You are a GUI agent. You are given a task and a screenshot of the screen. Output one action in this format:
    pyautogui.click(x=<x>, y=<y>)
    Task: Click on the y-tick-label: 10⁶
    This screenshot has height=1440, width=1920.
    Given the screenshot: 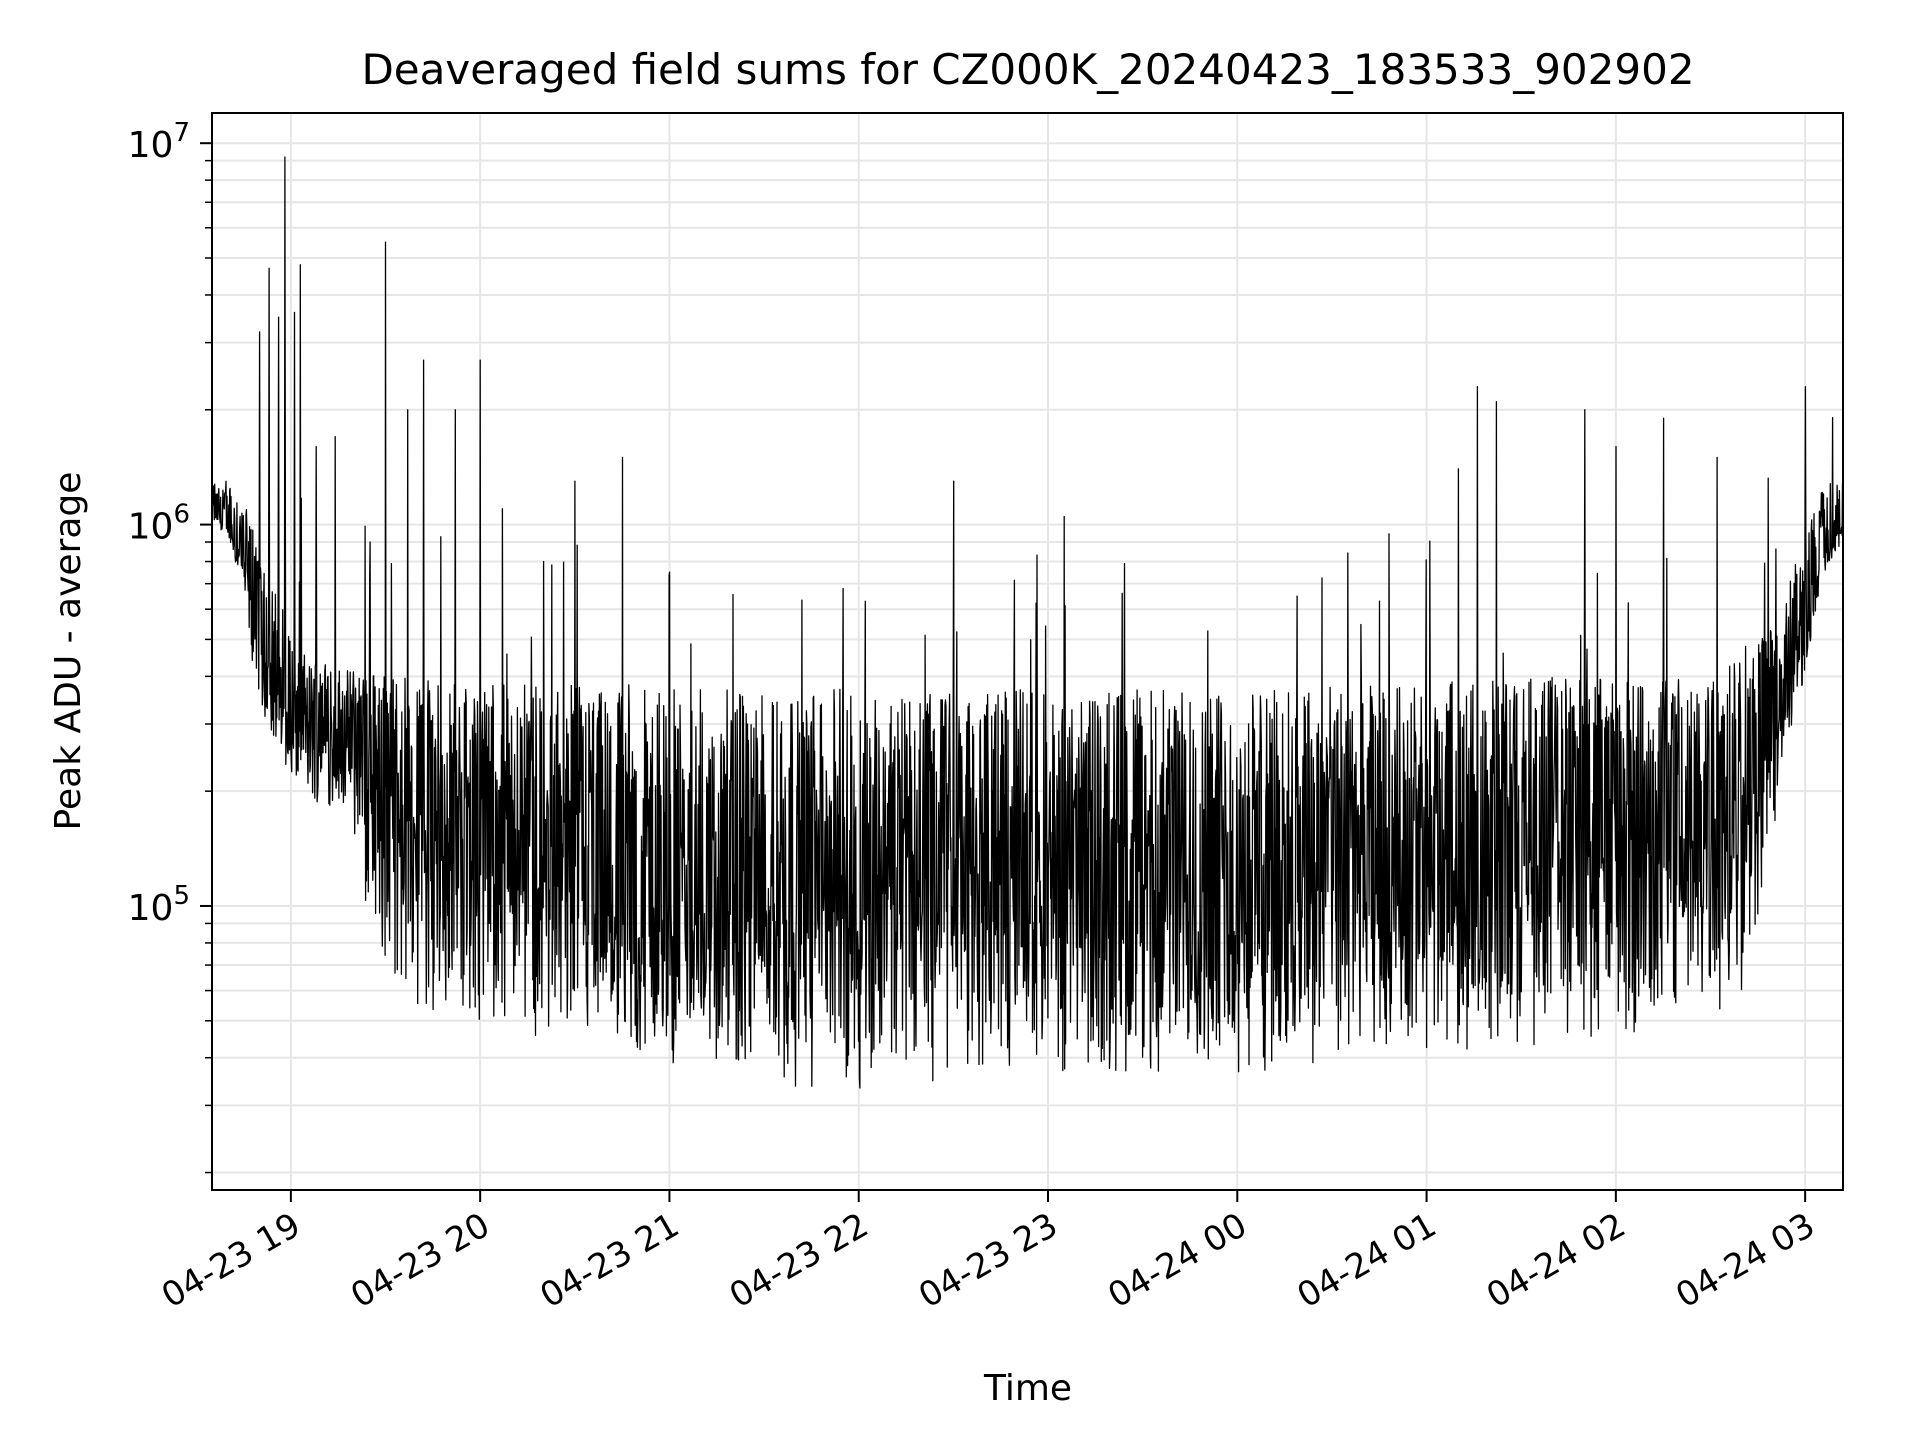 What is the action you would take?
    pyautogui.click(x=159, y=524)
    